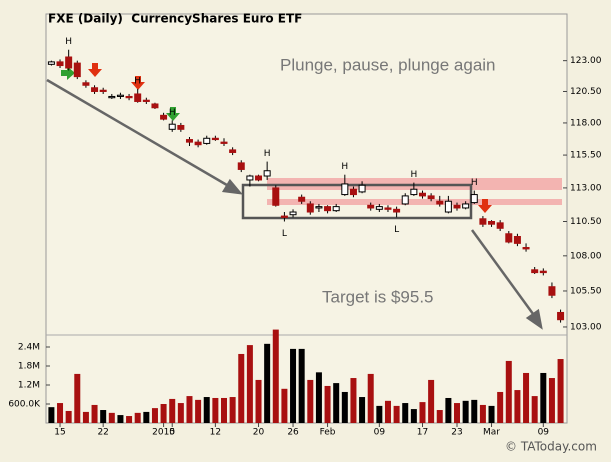 This screenshot has height=462, width=611. What do you see at coordinates (163, 433) in the screenshot?
I see `x-tick-label: 2010` at bounding box center [163, 433].